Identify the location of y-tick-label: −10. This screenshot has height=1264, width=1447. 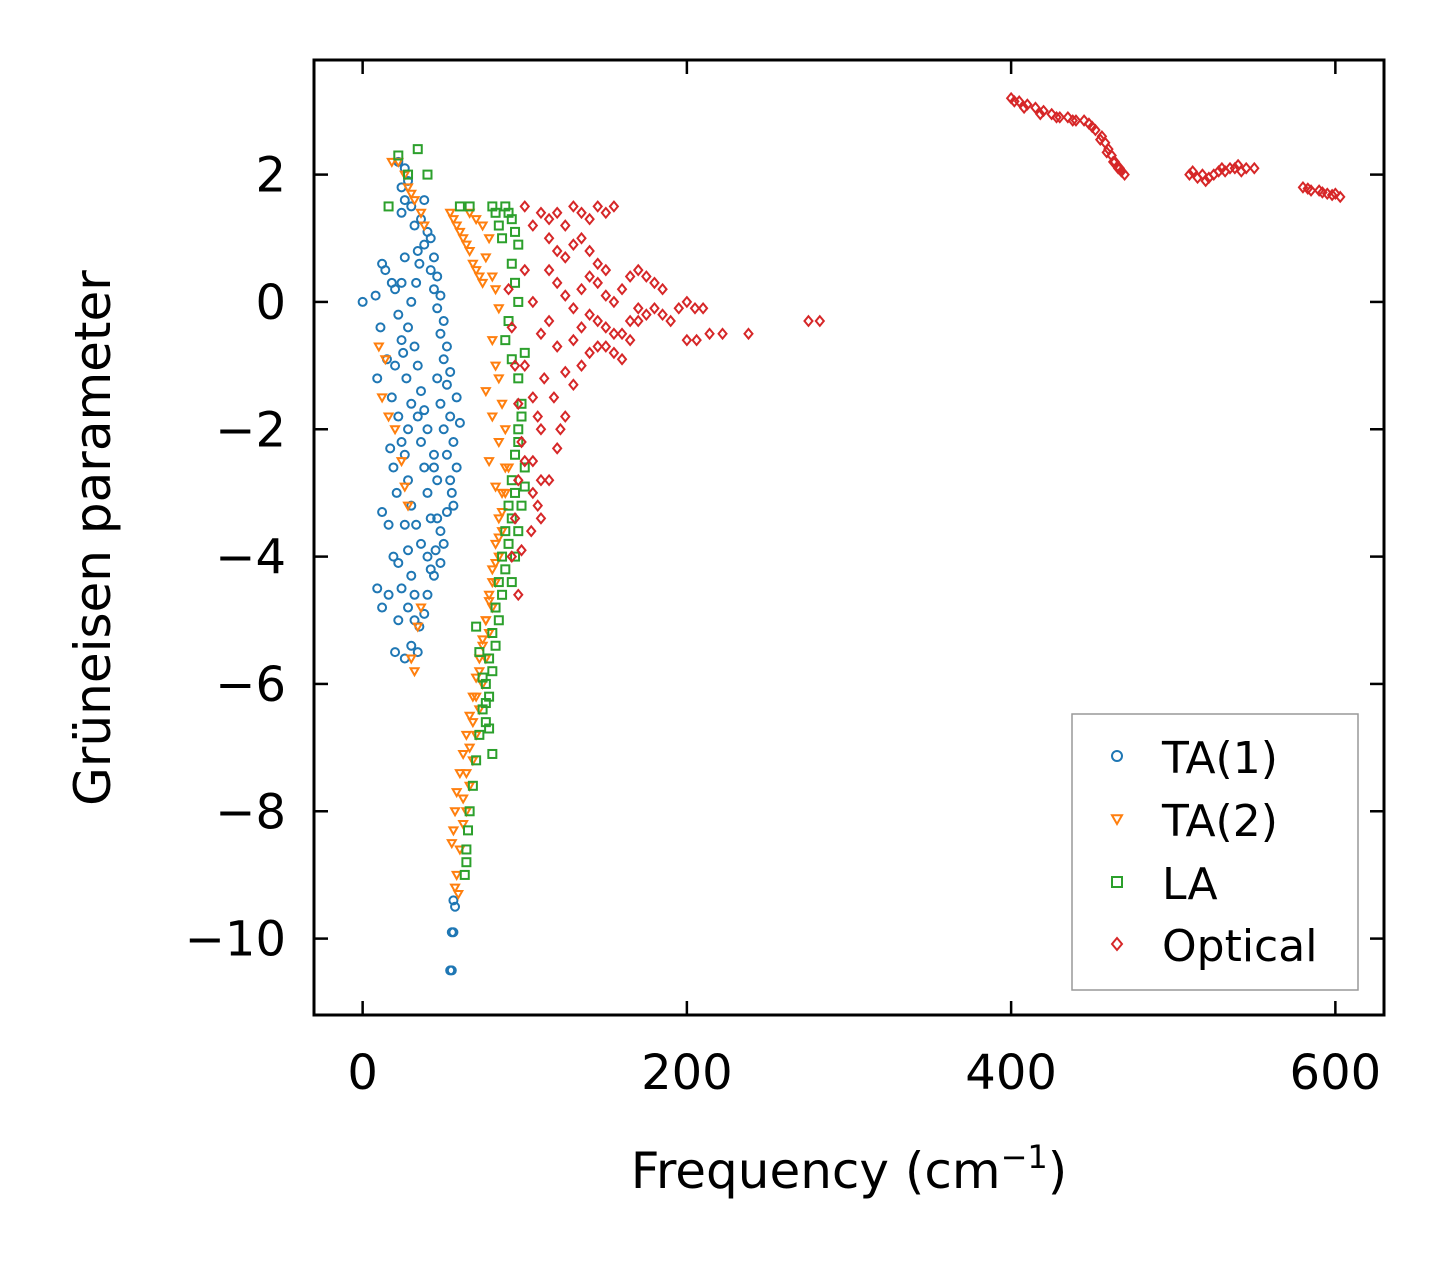
(235, 940).